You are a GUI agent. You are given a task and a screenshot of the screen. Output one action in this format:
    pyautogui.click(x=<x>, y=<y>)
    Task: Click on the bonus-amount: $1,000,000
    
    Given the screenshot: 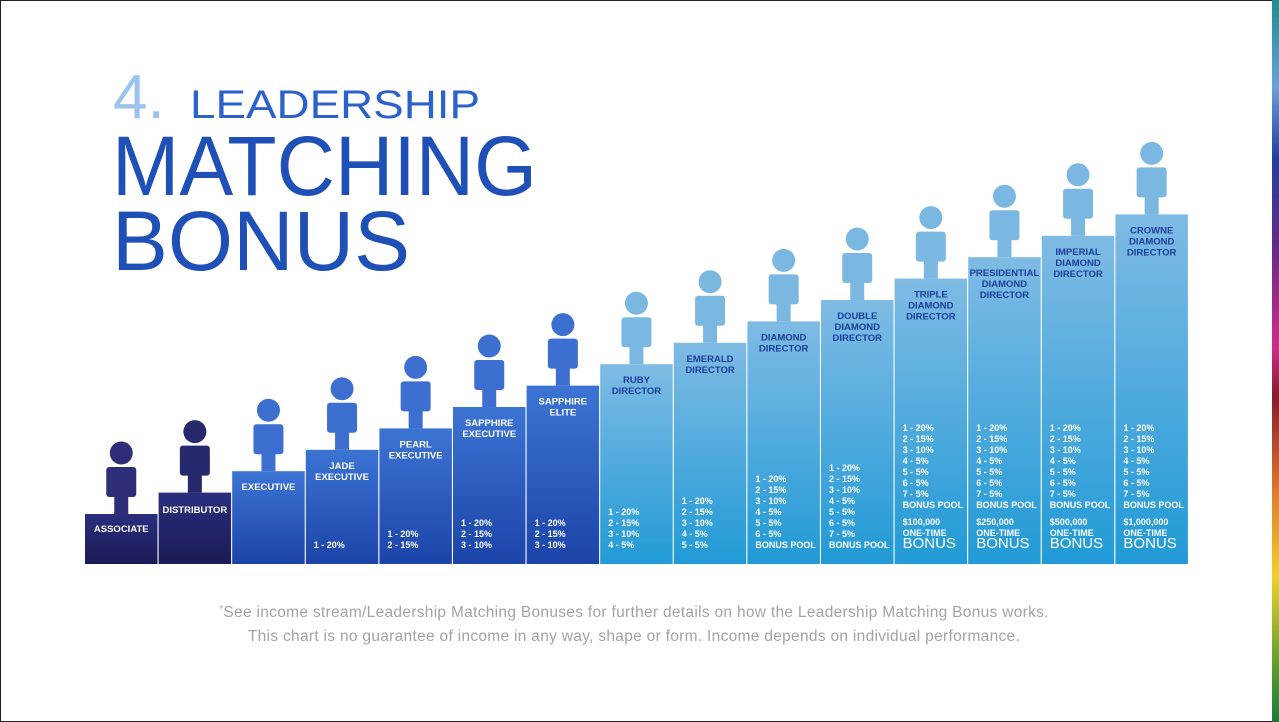 What is the action you would take?
    pyautogui.click(x=1145, y=522)
    